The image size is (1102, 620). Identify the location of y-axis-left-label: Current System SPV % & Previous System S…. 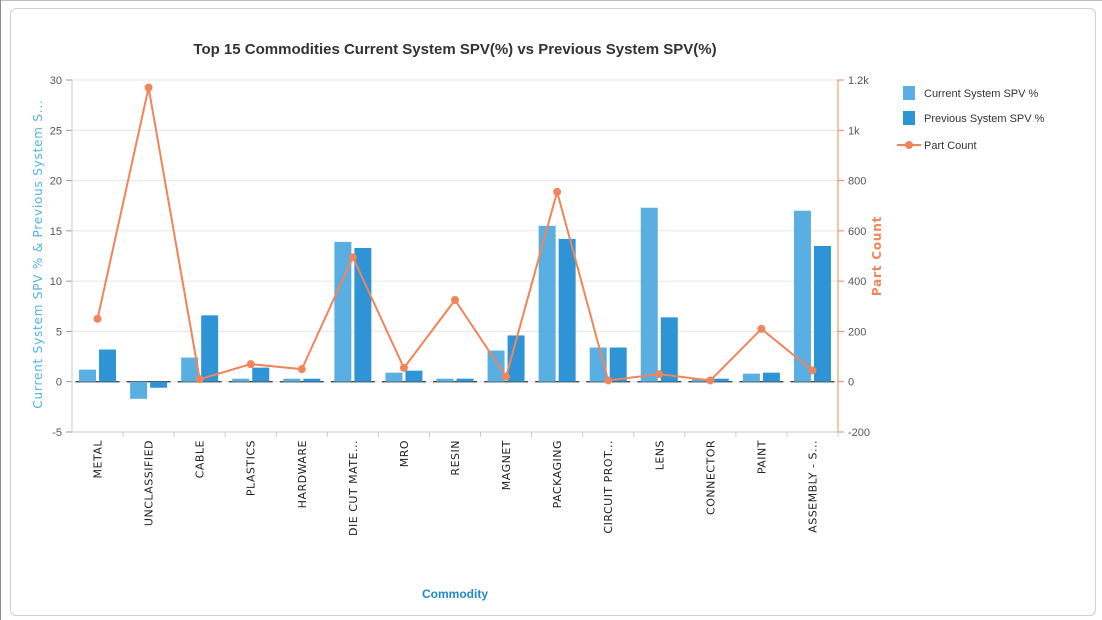
(38, 253).